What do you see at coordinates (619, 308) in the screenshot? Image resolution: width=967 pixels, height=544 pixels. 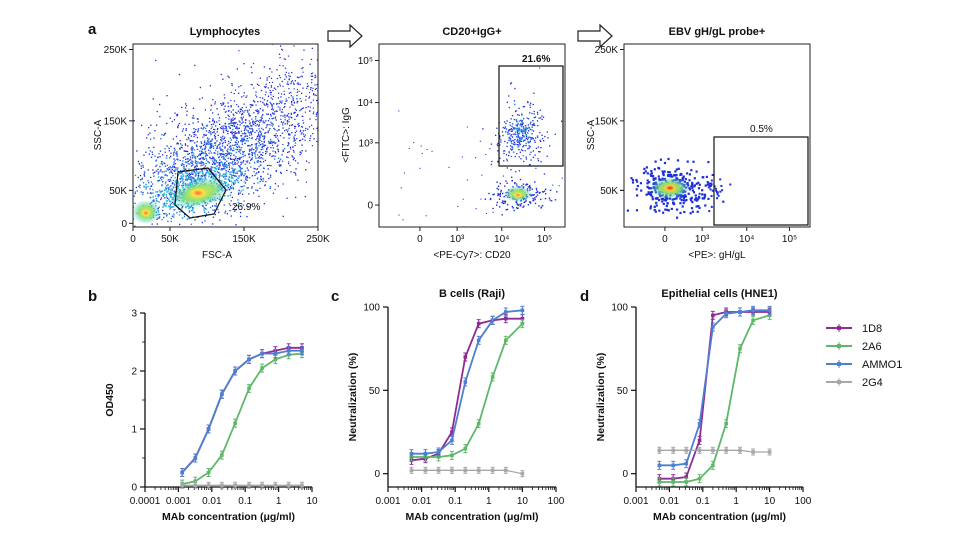 I see `y-tick-label: 100` at bounding box center [619, 308].